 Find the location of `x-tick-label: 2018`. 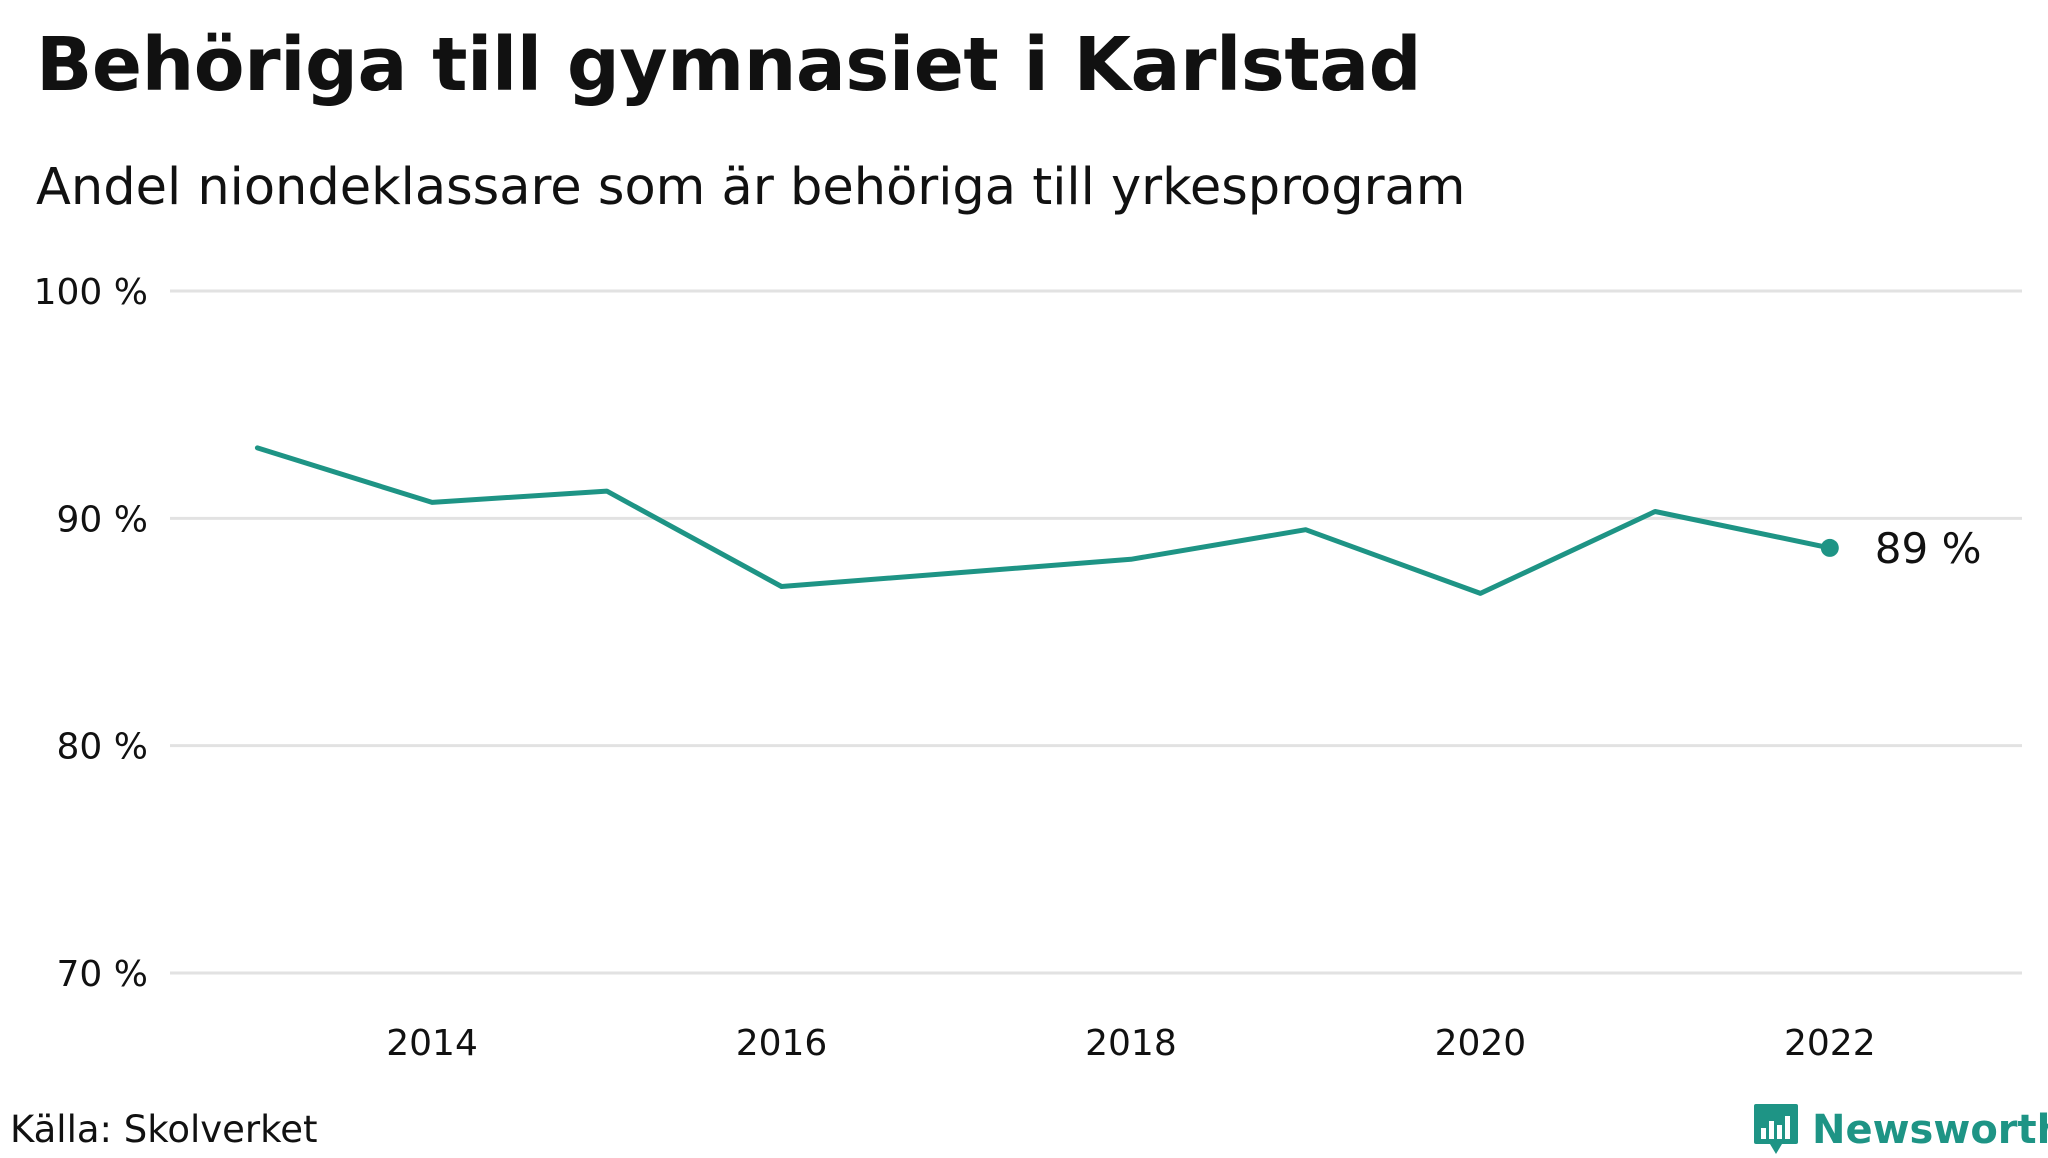

x-tick-label: 2018 is located at coordinates (1131, 1043).